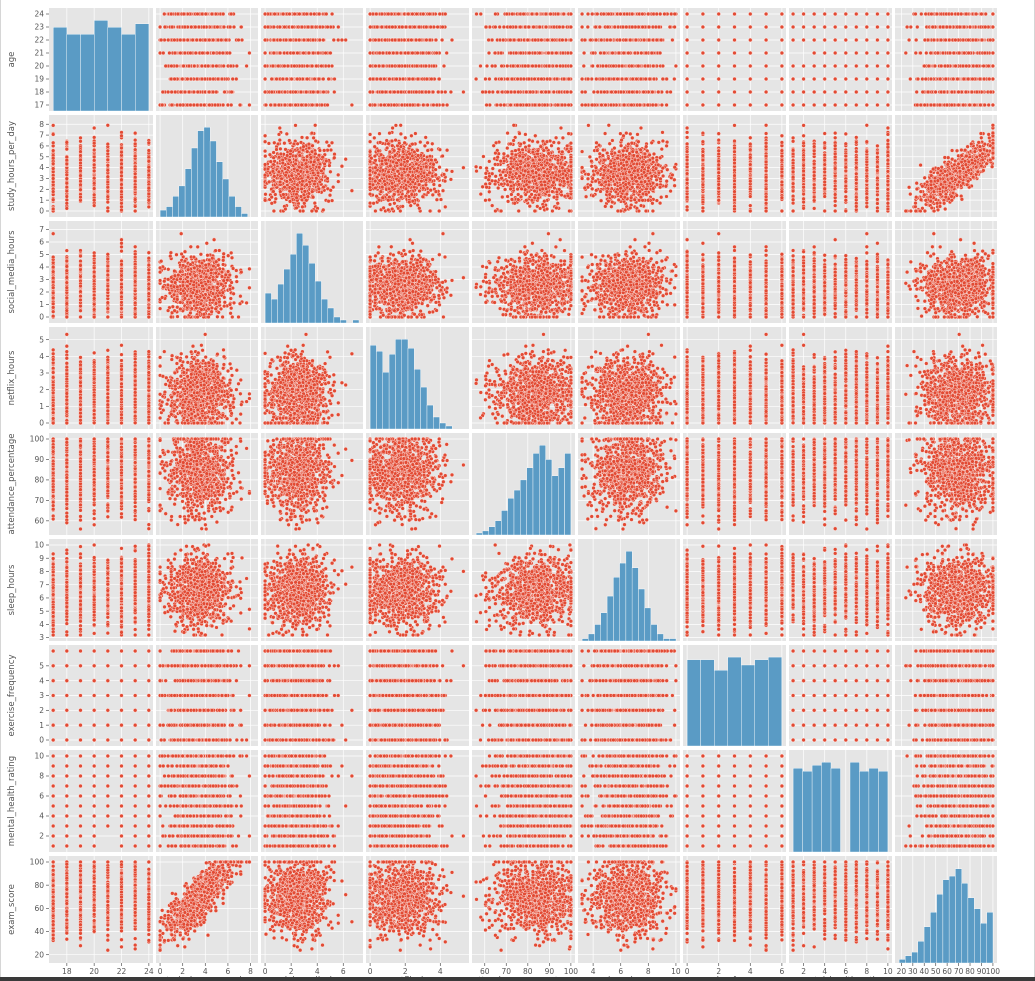  Describe the element at coordinates (207, 59) in the screenshot. I see `panel-background` at that location.